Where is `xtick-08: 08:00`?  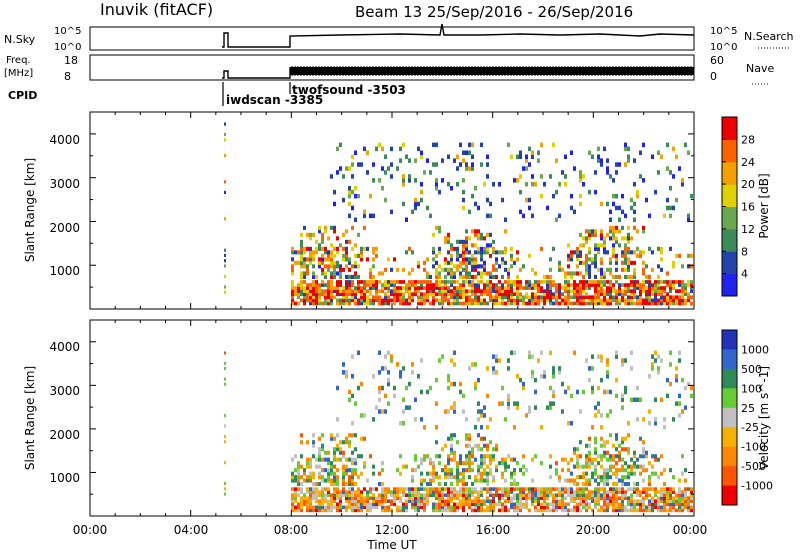 xtick-08: 08:00 is located at coordinates (291, 530).